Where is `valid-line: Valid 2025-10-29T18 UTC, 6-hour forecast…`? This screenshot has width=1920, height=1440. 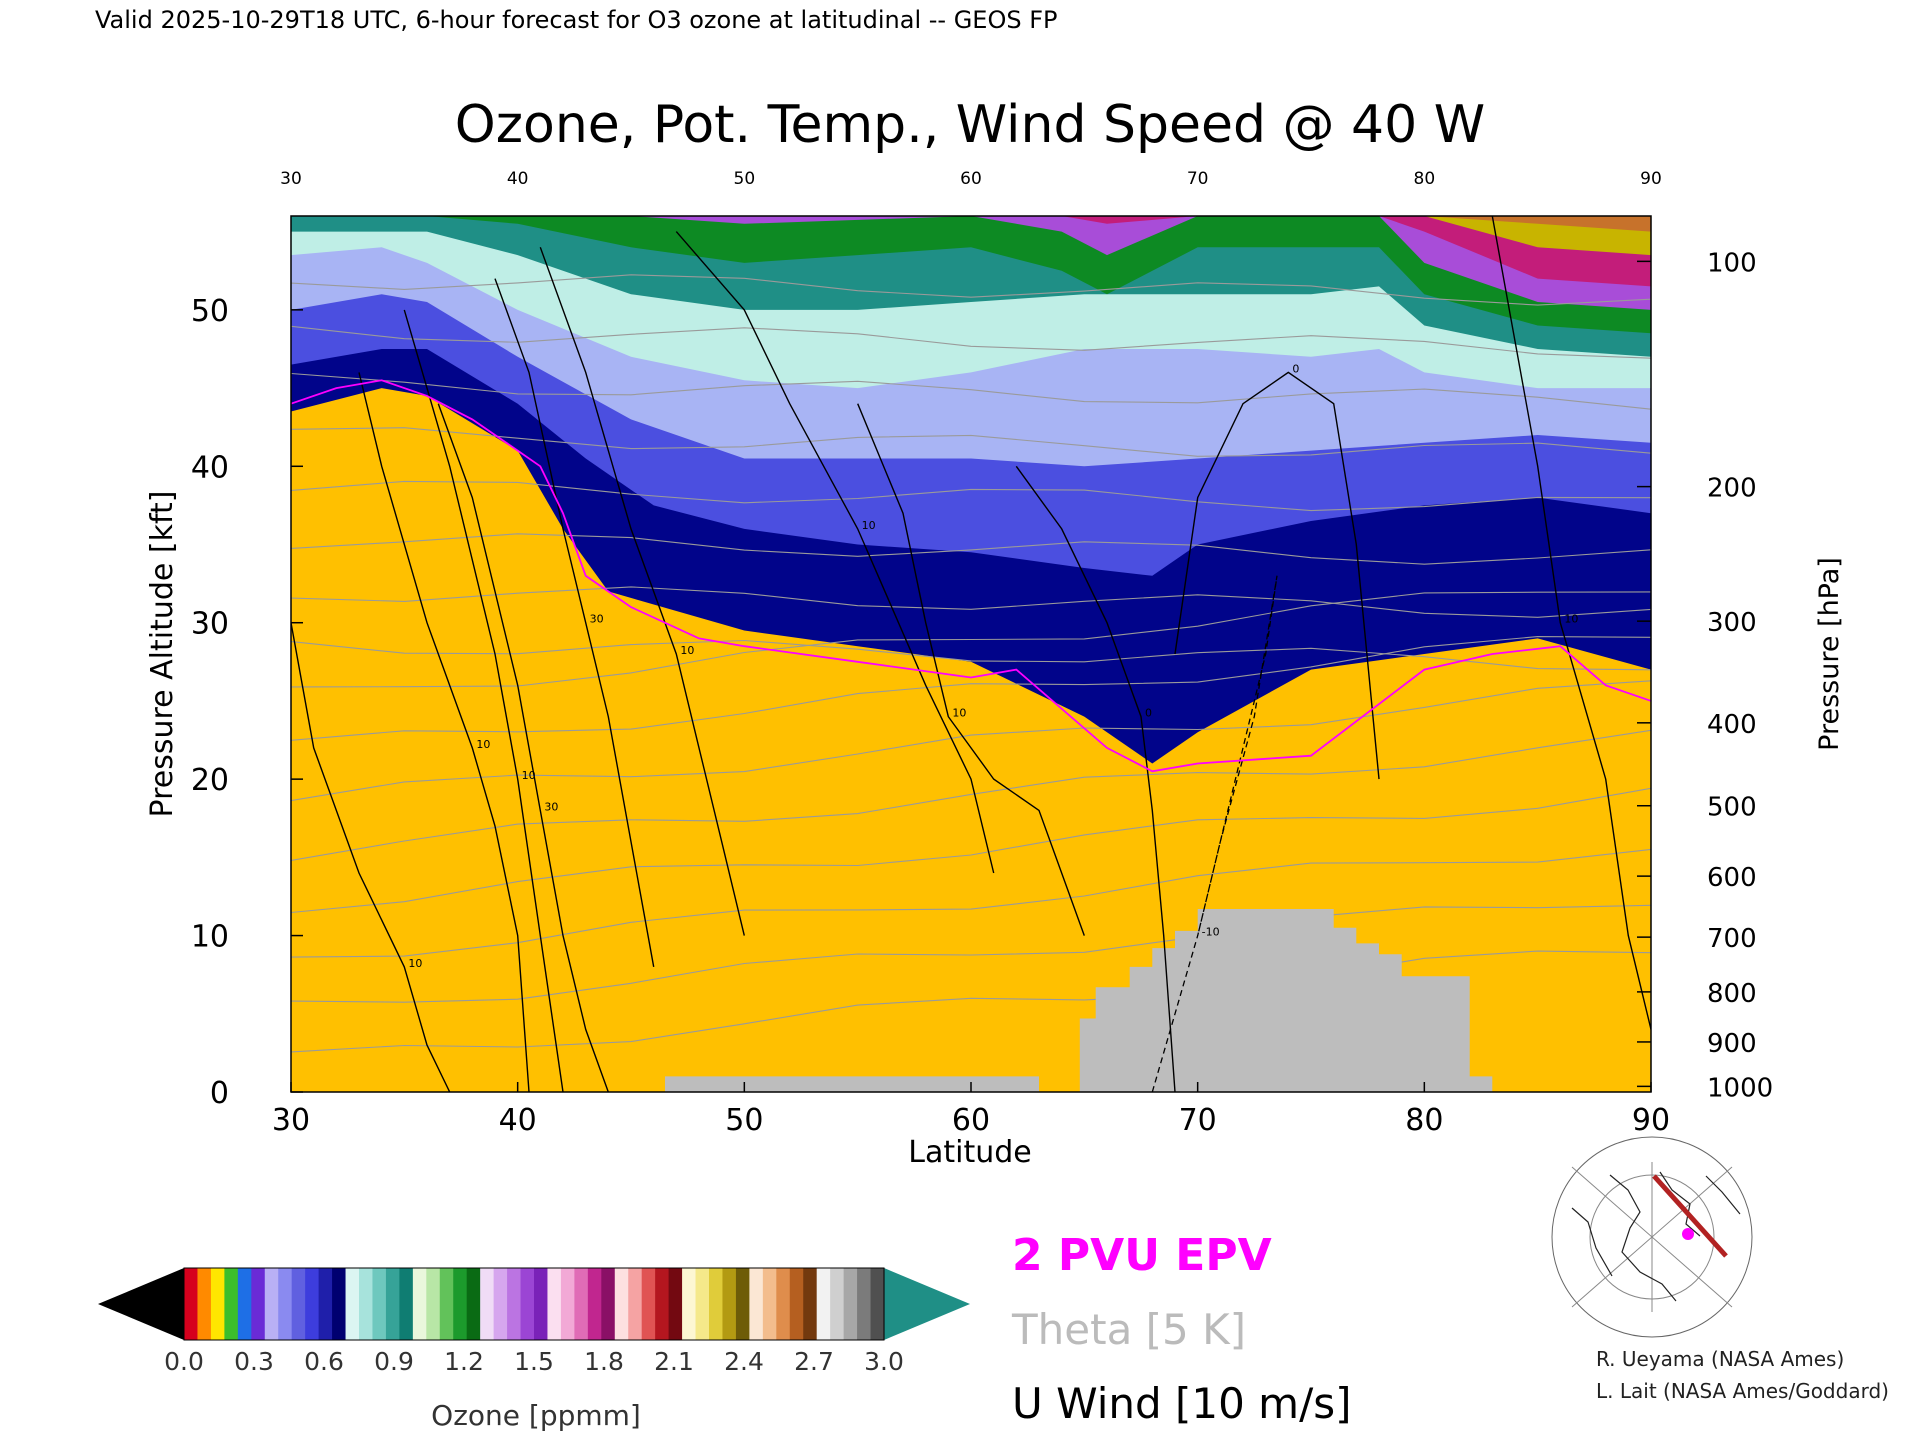
valid-line: Valid 2025-10-29T18 UTC, 6-hour forecast… is located at coordinates (576, 20).